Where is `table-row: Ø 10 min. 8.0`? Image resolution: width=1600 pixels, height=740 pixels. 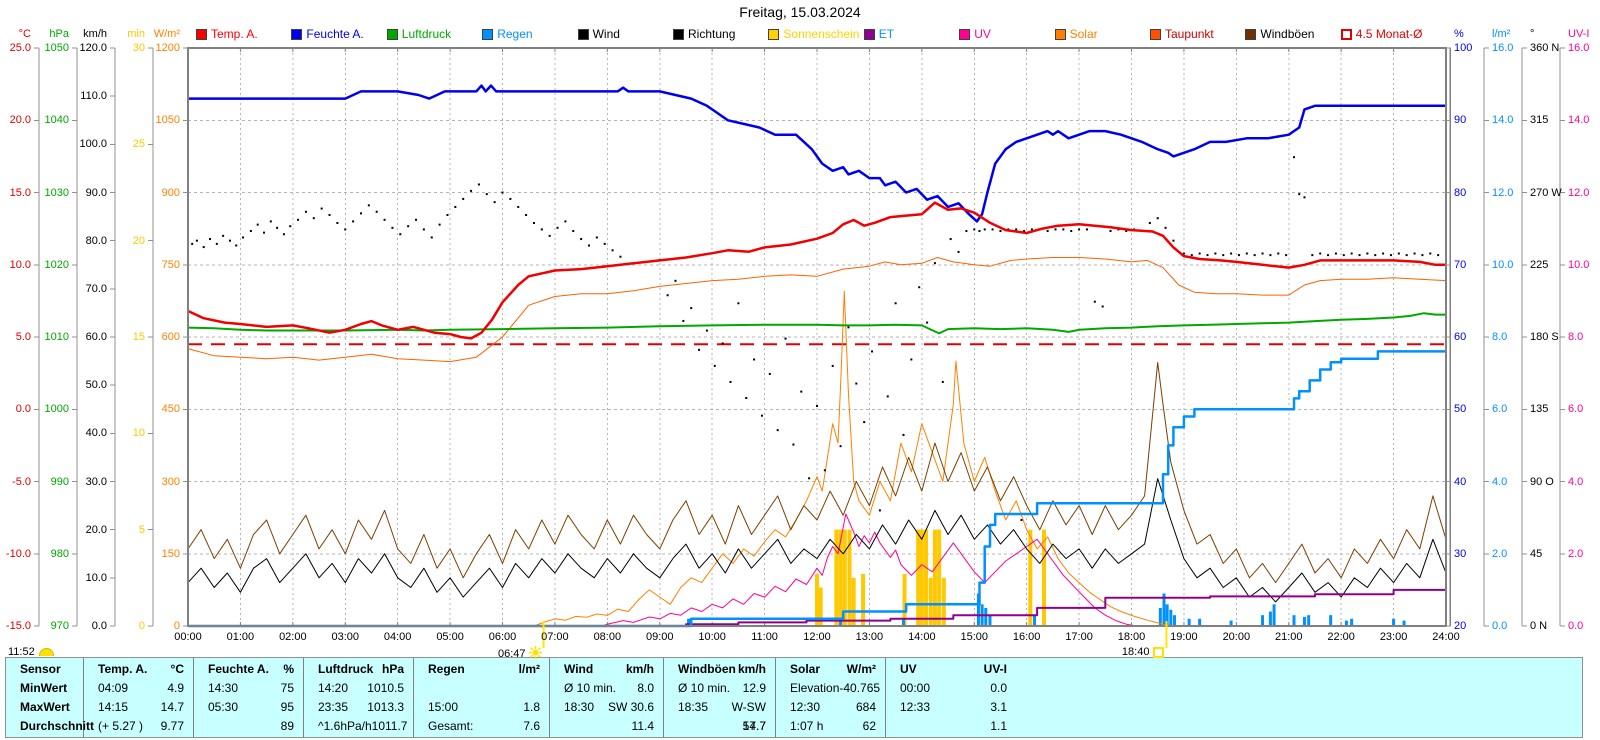 table-row: Ø 10 min. 8.0 is located at coordinates (606, 688).